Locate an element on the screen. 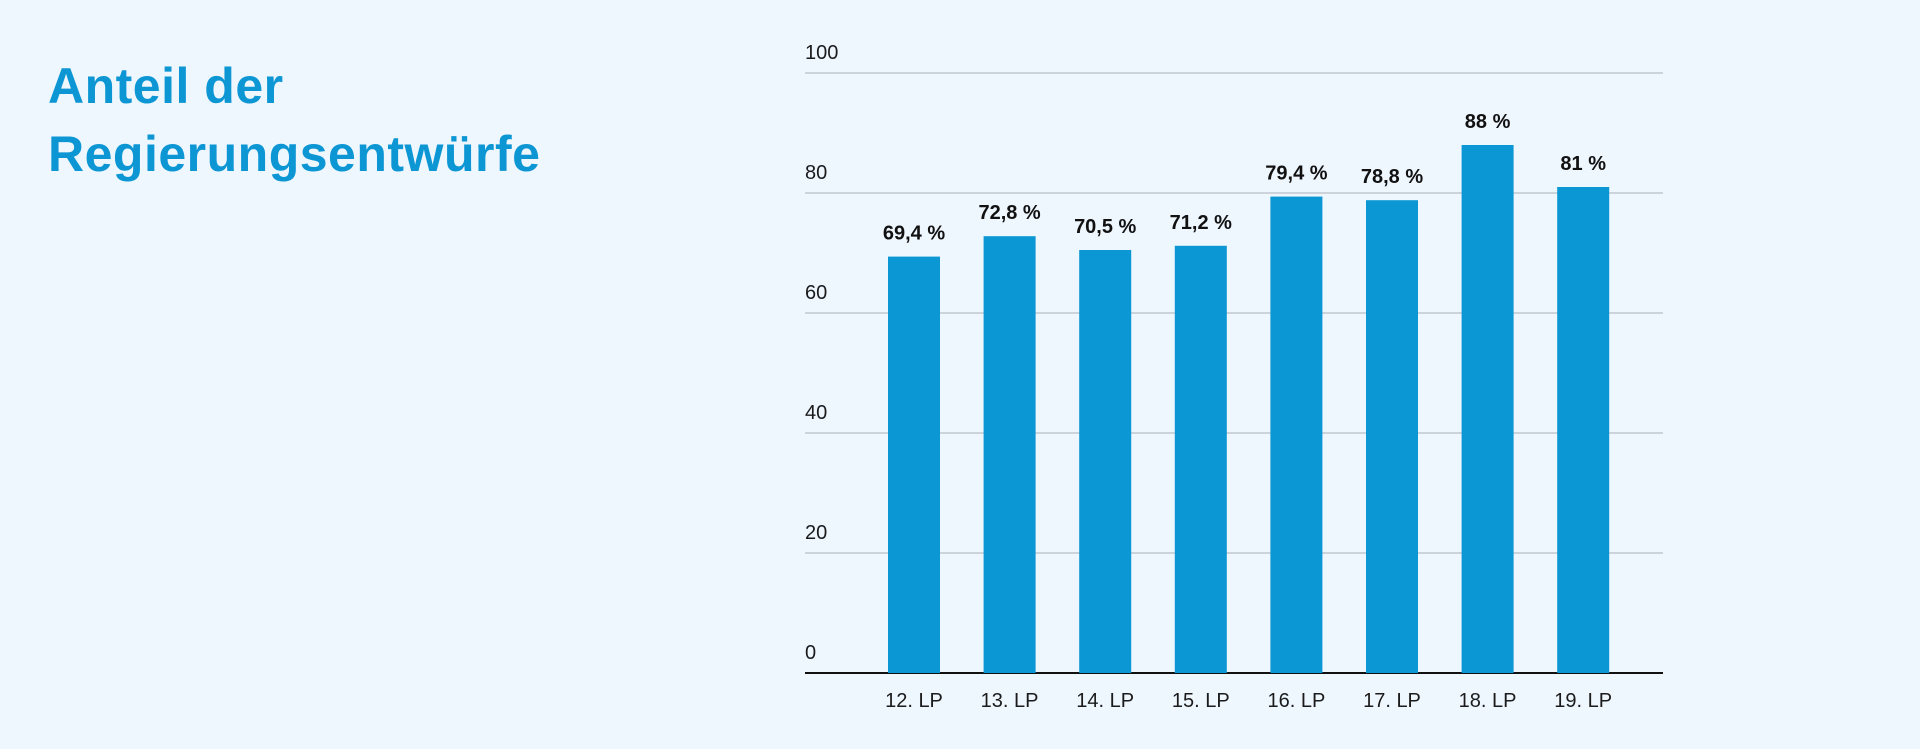  bar-15-lp is located at coordinates (1200, 459).